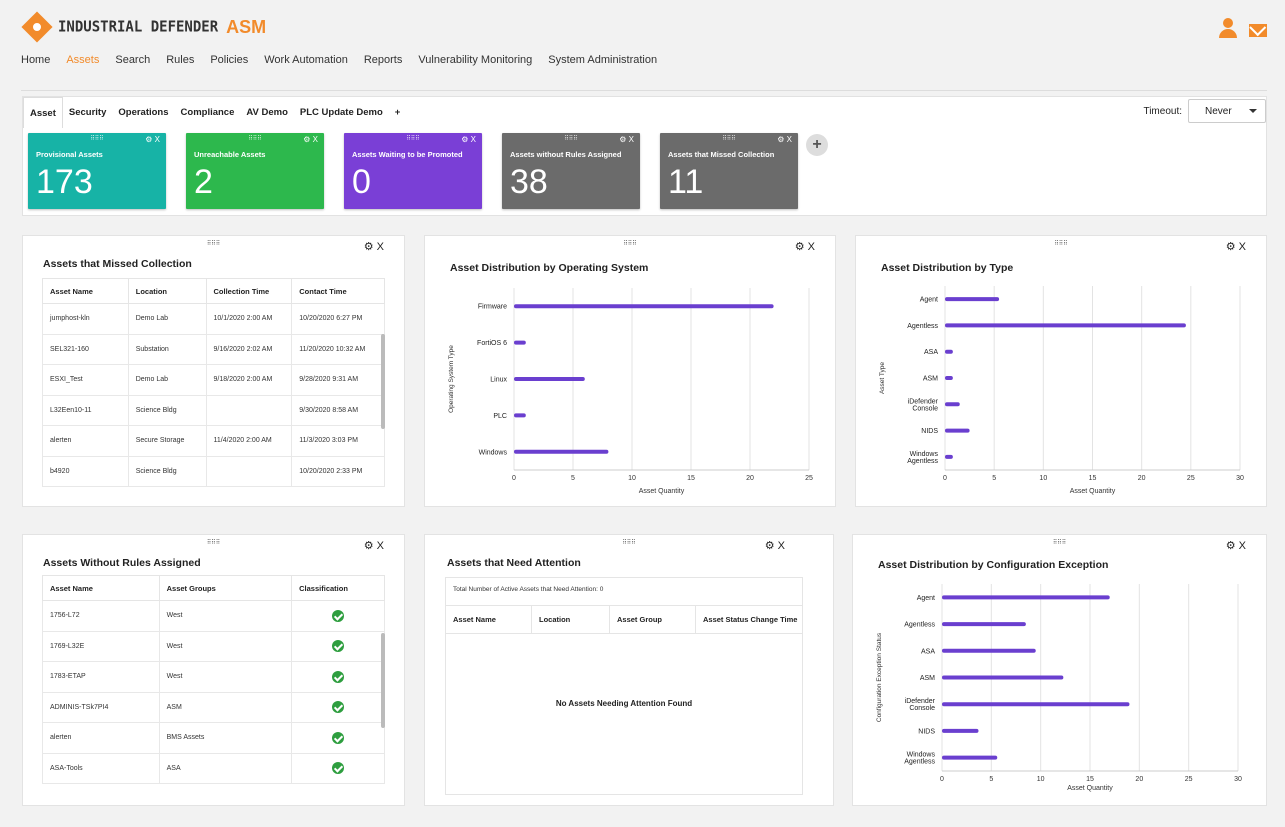  What do you see at coordinates (1142, 478) in the screenshot?
I see `tick-label: 20` at bounding box center [1142, 478].